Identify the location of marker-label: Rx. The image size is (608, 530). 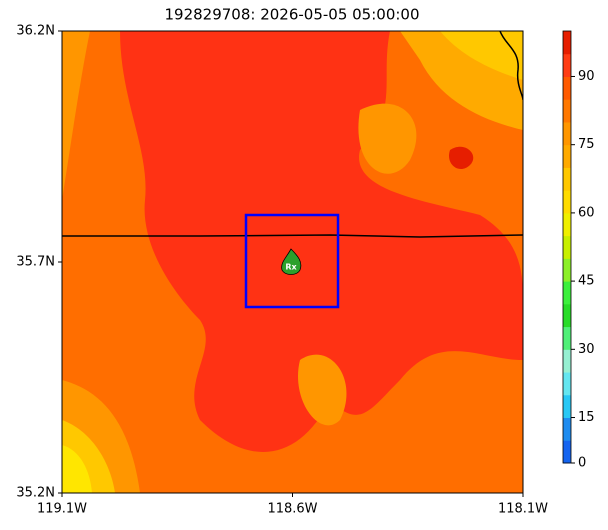
(291, 267).